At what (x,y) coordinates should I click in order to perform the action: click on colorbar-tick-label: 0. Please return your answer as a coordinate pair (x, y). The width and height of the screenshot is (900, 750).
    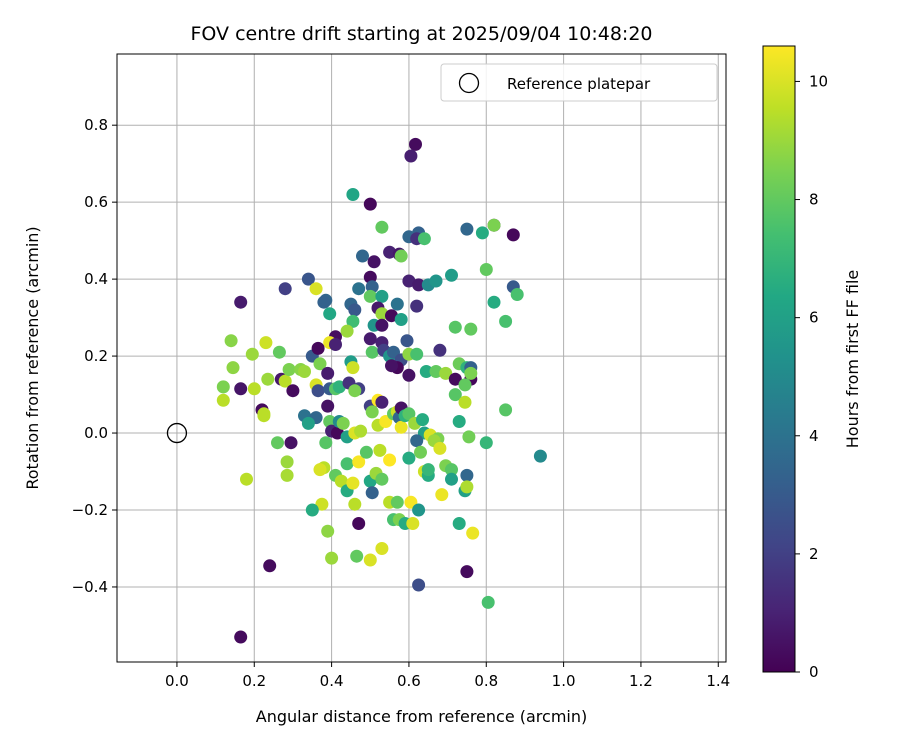
    Looking at the image, I should click on (814, 672).